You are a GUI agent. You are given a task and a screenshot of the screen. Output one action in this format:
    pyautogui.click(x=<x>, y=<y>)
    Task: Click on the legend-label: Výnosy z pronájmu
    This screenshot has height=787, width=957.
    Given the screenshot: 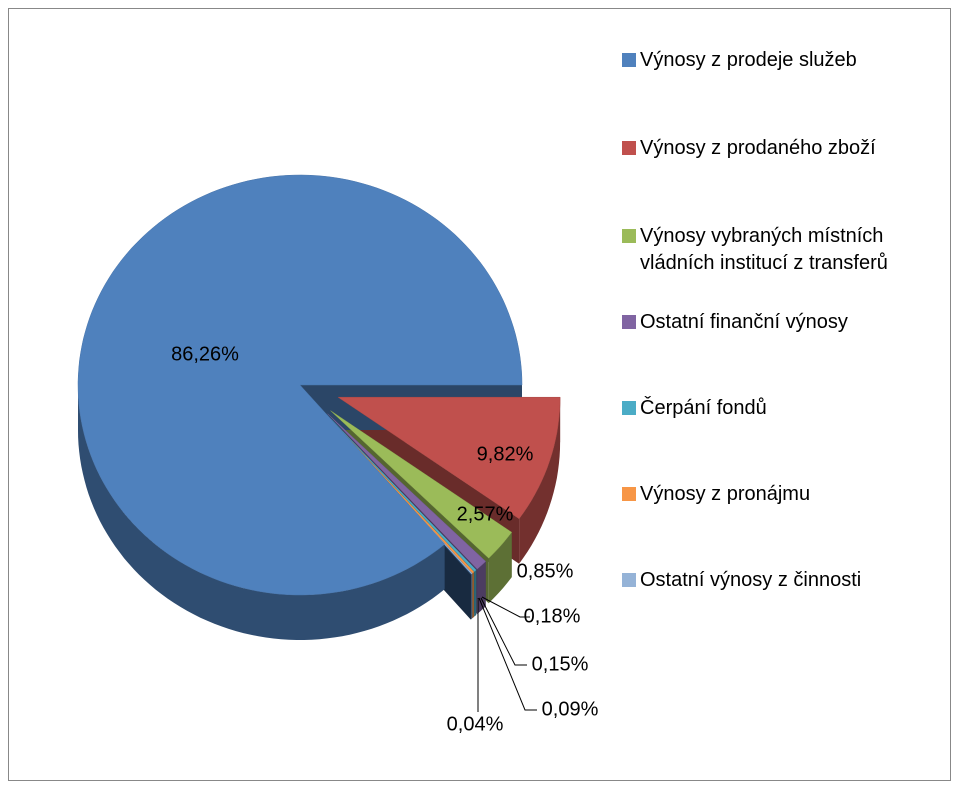 What is the action you would take?
    pyautogui.click(x=725, y=494)
    